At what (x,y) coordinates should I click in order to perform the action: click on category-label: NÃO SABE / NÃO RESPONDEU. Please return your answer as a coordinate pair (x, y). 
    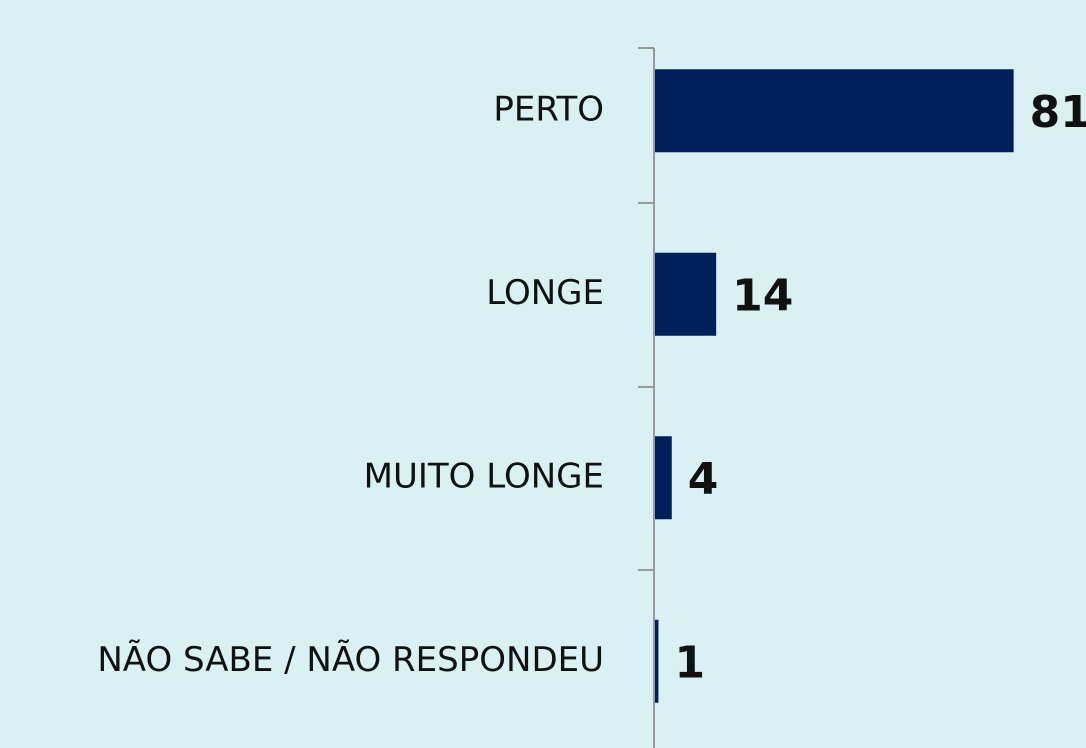
    Looking at the image, I should click on (350, 660).